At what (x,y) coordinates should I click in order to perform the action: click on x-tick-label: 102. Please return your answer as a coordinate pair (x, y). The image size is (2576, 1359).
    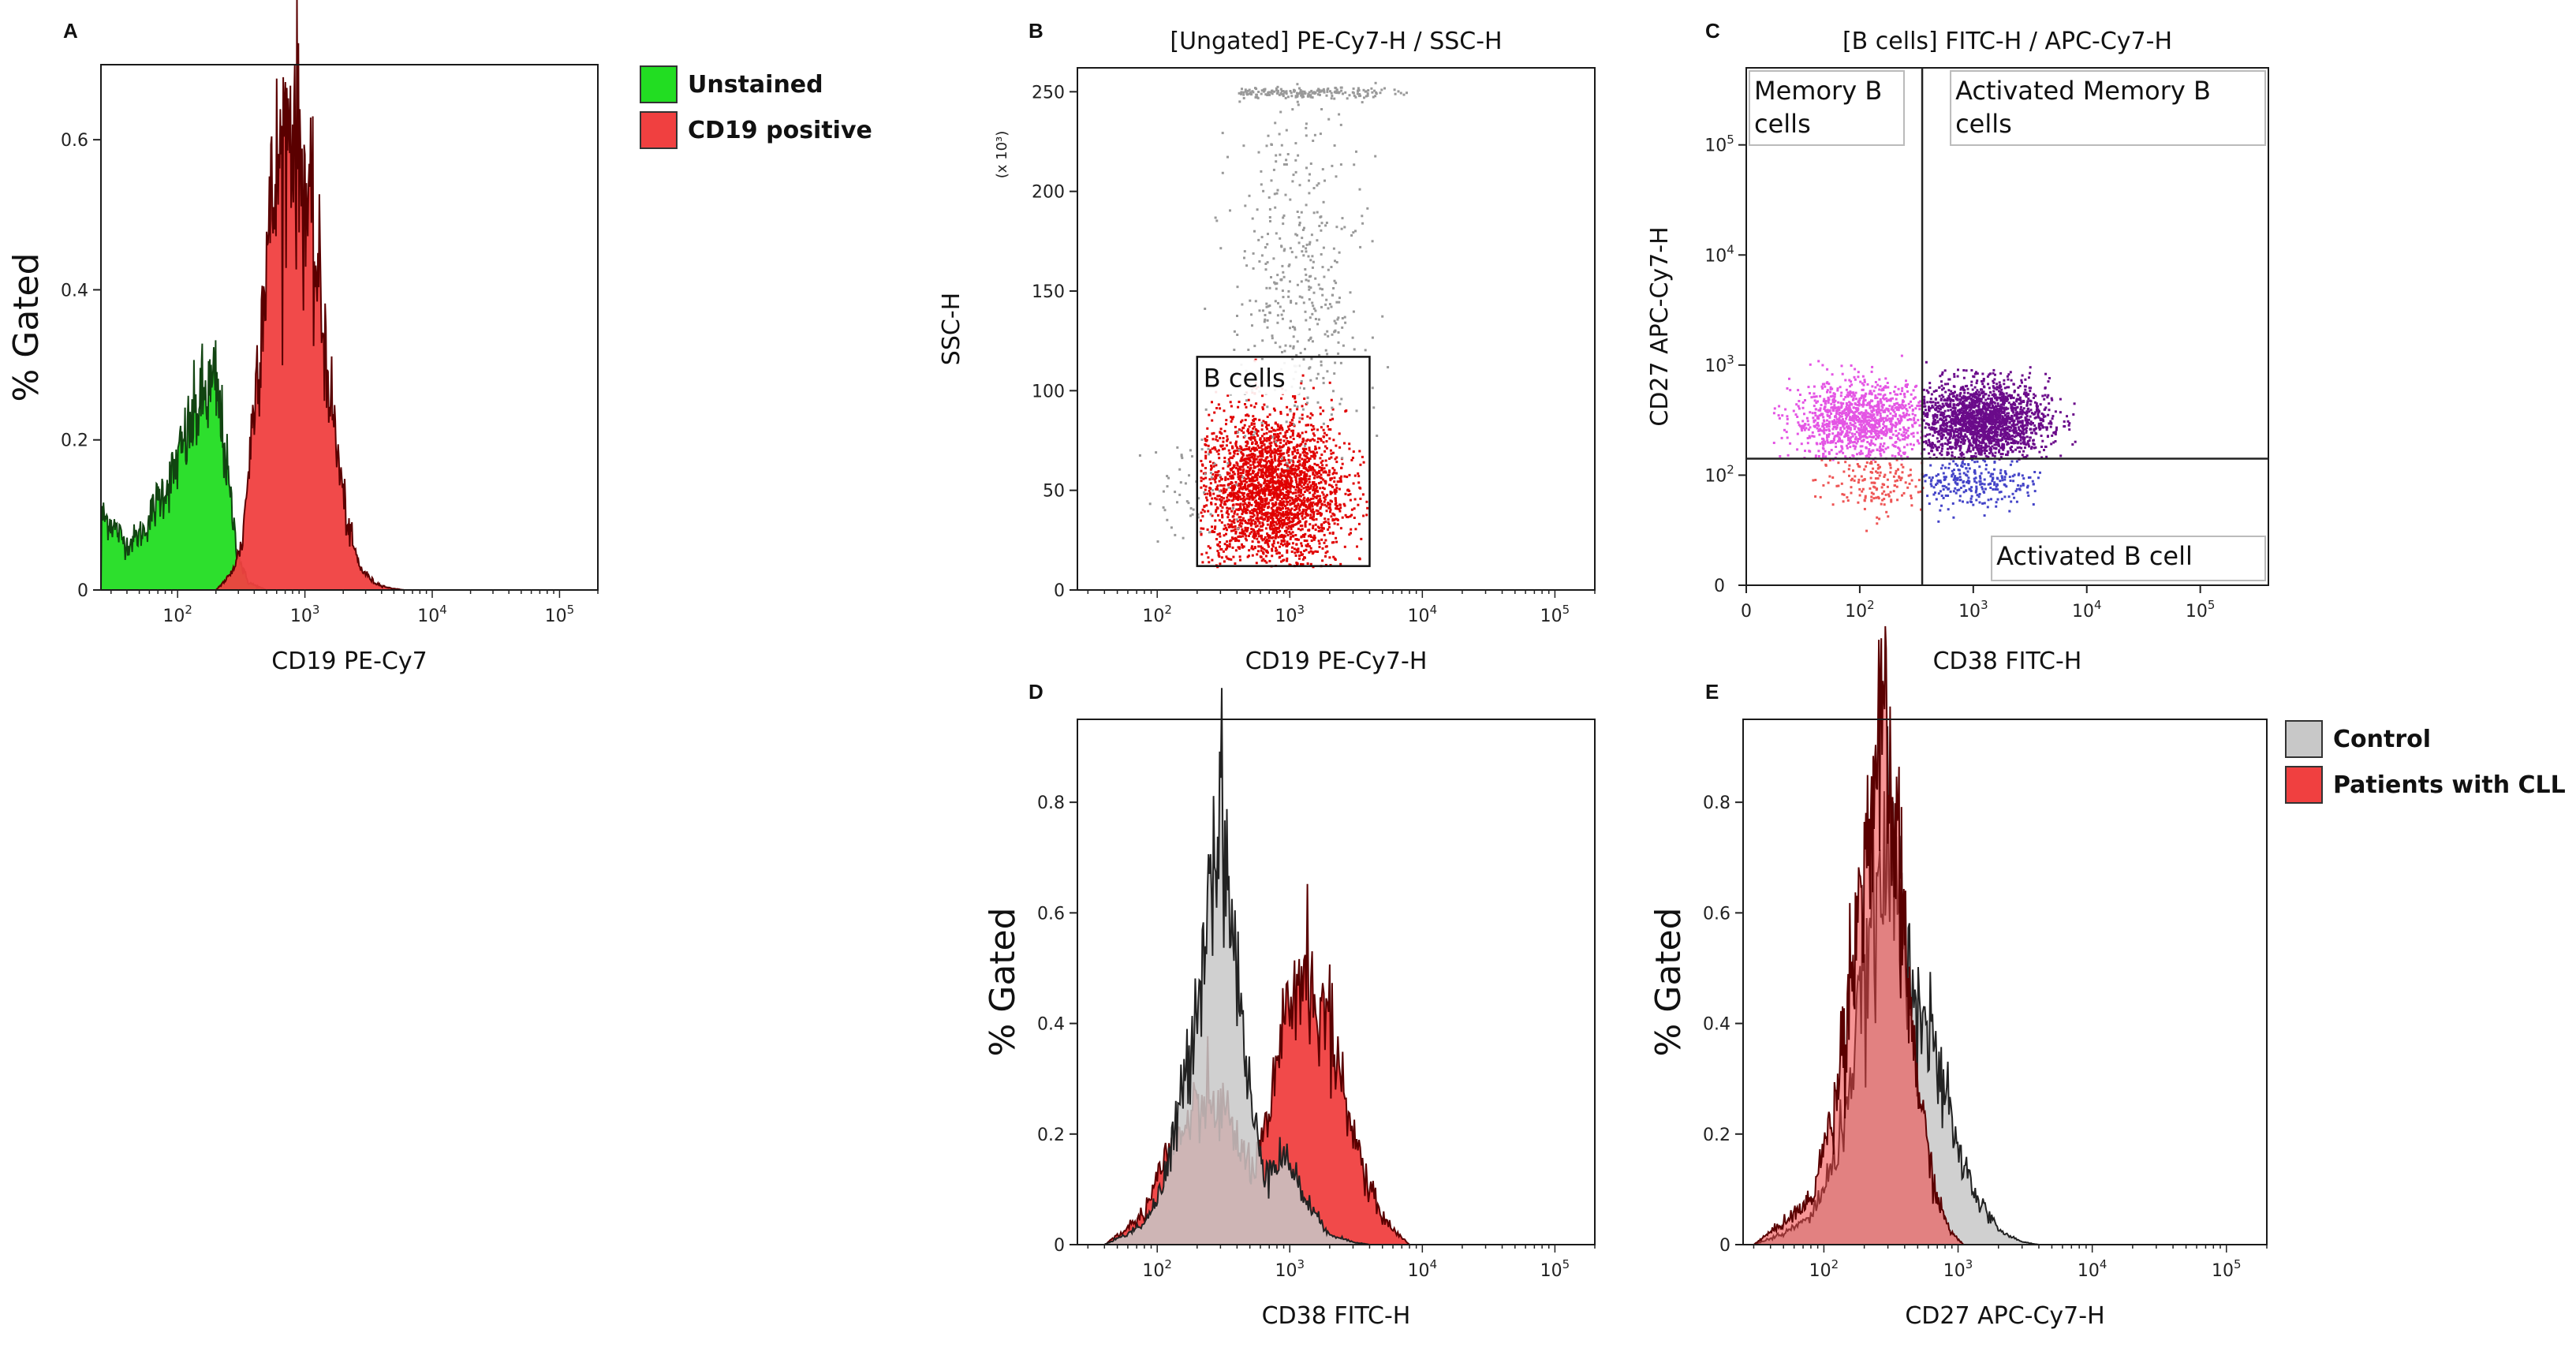
    Looking at the image, I should click on (1157, 614).